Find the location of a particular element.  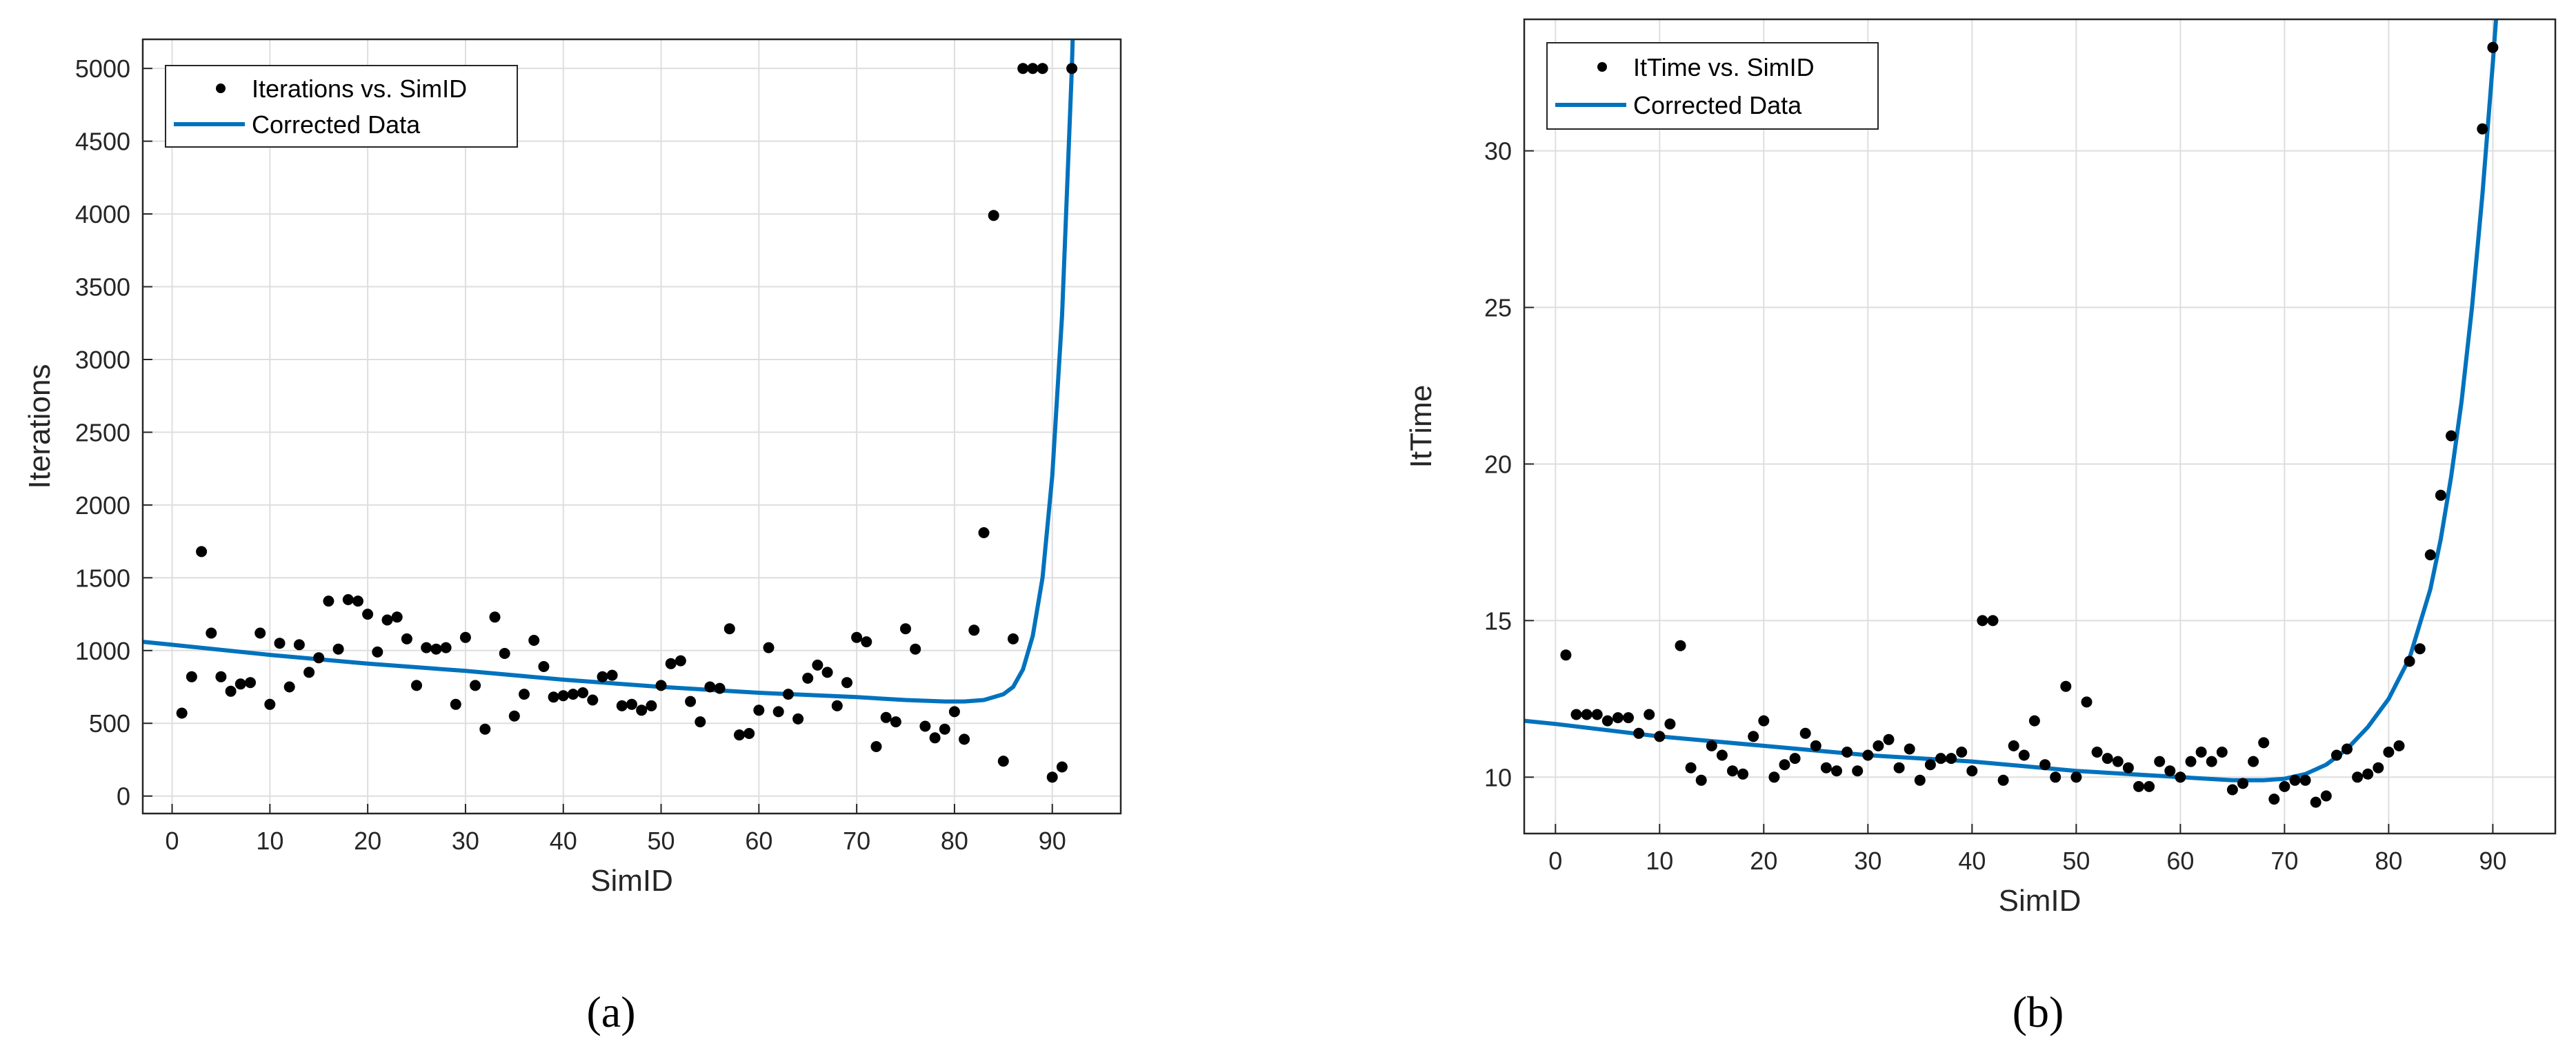

x-tick-label: 10 is located at coordinates (269, 841).